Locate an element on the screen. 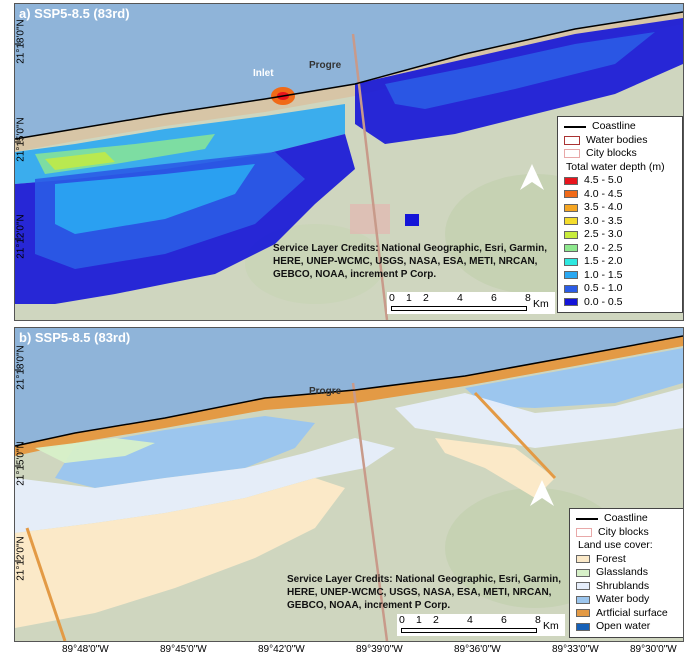  legend-class-row: Open water is located at coordinates (627, 627).